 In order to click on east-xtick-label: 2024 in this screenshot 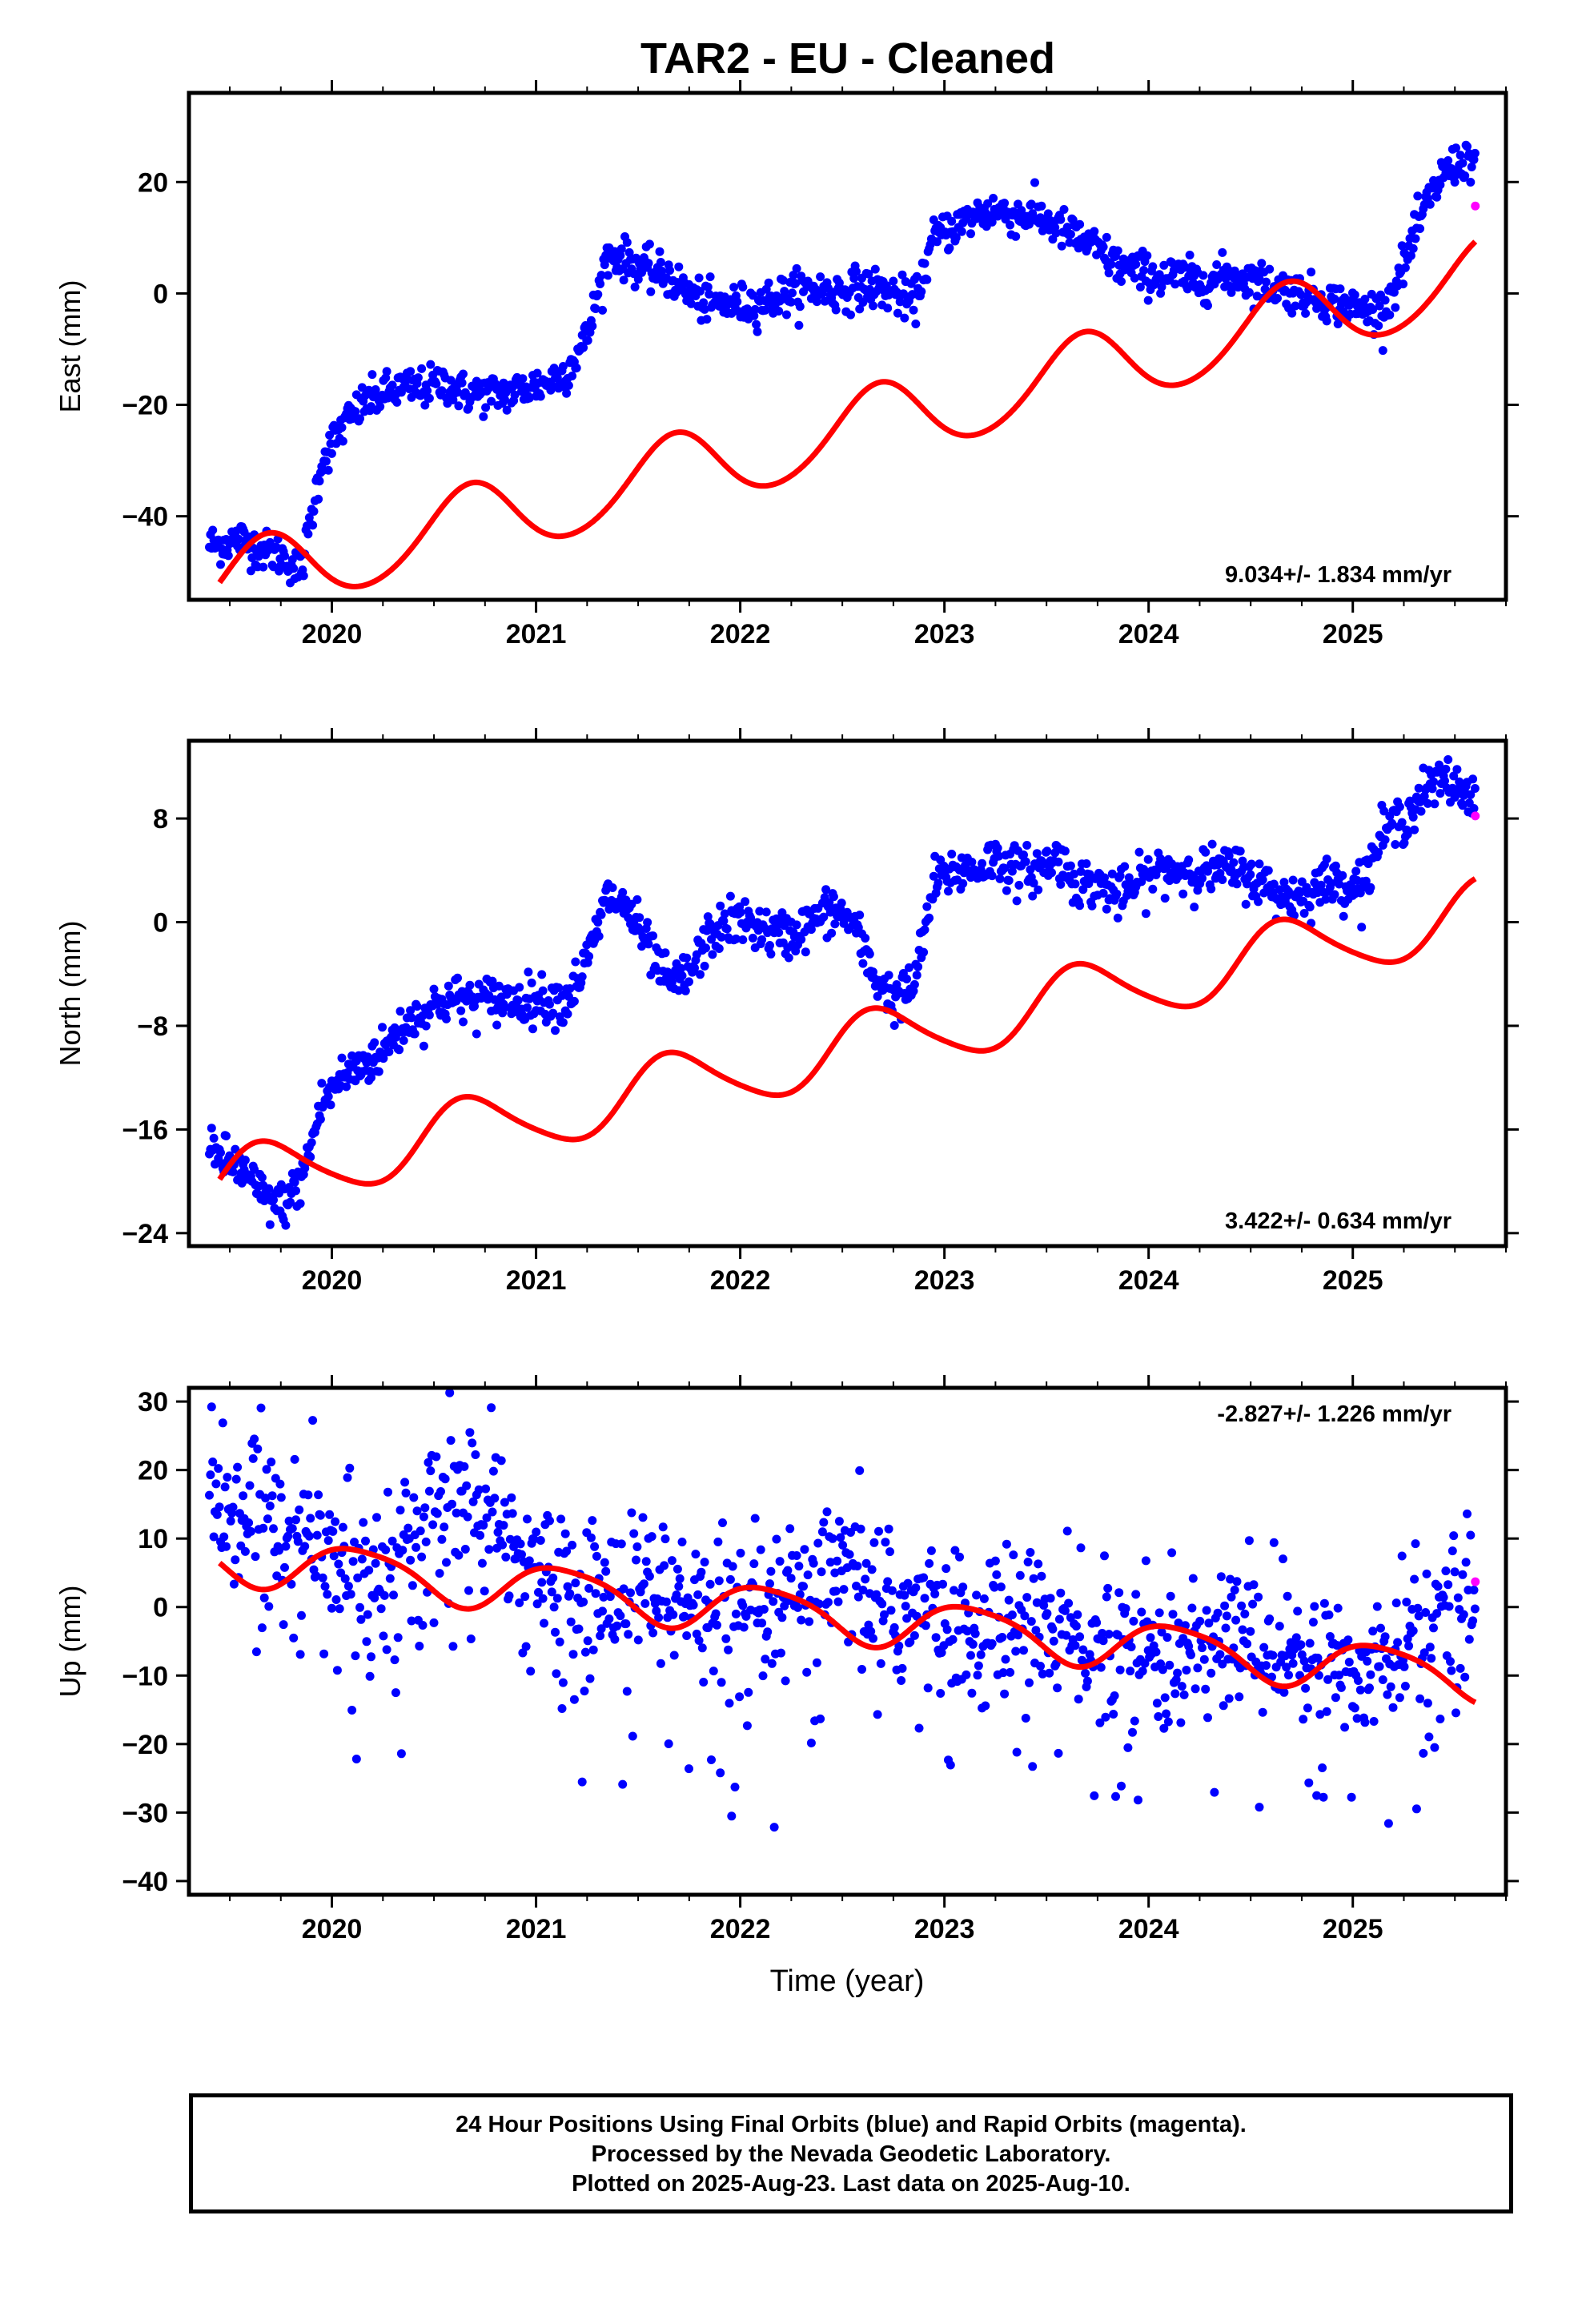, I will do `click(1148, 634)`.